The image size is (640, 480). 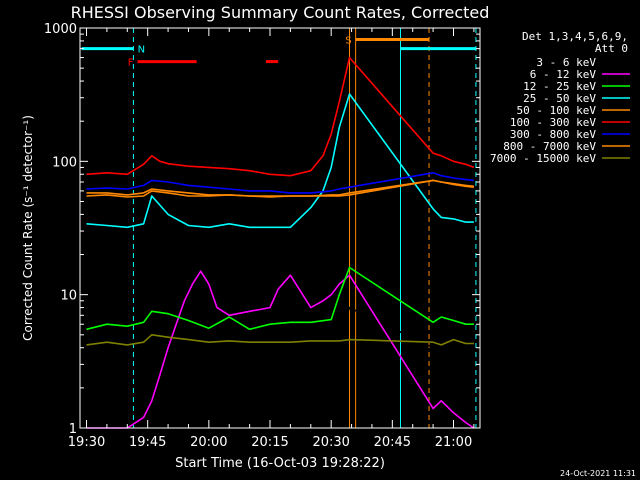 I want to click on flag-label-0: N, so click(x=141, y=50).